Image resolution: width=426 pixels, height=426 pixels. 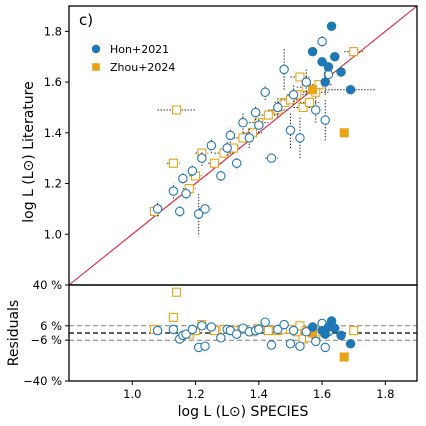 What do you see at coordinates (53, 184) in the screenshot?
I see `main-y-tick-label: 1.2` at bounding box center [53, 184].